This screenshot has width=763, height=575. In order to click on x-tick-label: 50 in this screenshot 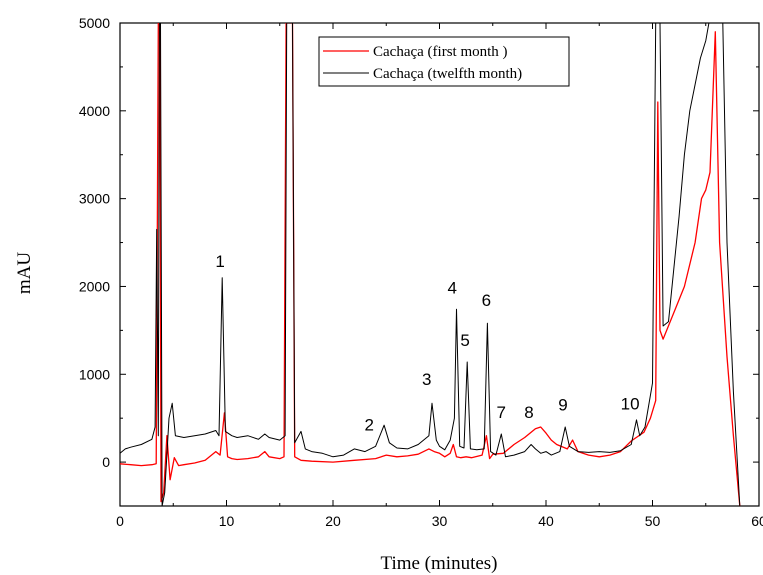, I will do `click(653, 521)`.